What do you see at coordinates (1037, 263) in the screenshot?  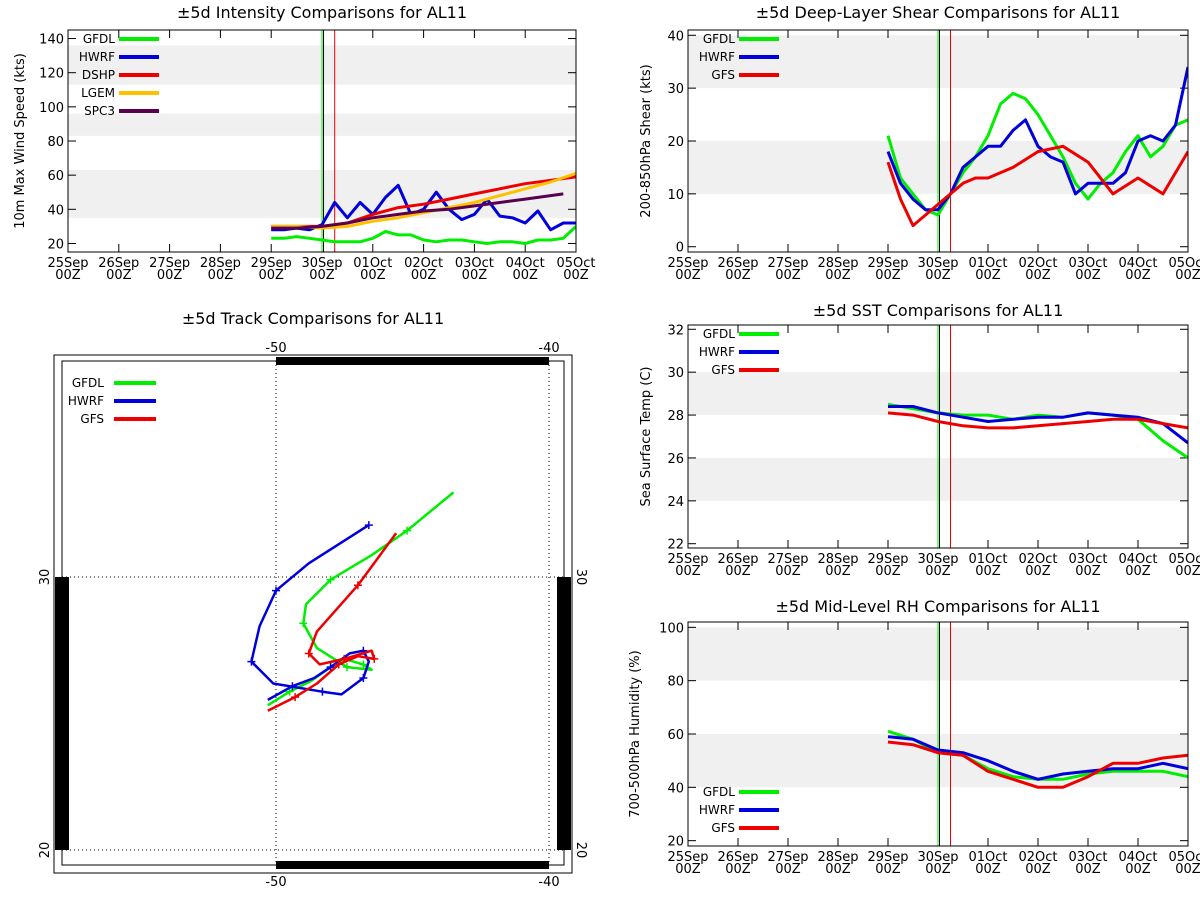 I see `shear-xtick-label: 02Oct` at bounding box center [1037, 263].